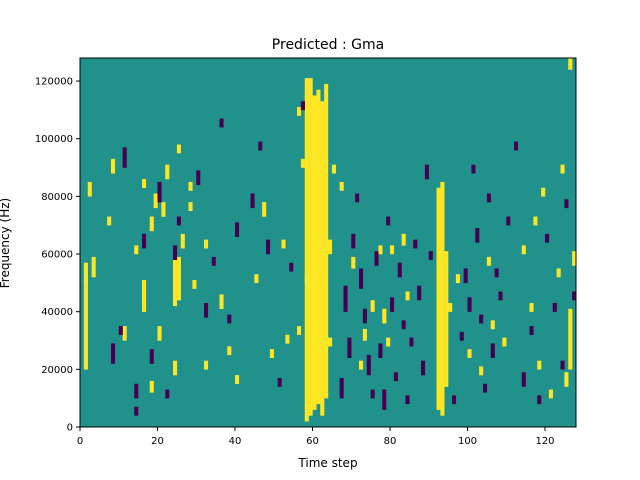  I want to click on y-tick-label: 60000, so click(57, 255).